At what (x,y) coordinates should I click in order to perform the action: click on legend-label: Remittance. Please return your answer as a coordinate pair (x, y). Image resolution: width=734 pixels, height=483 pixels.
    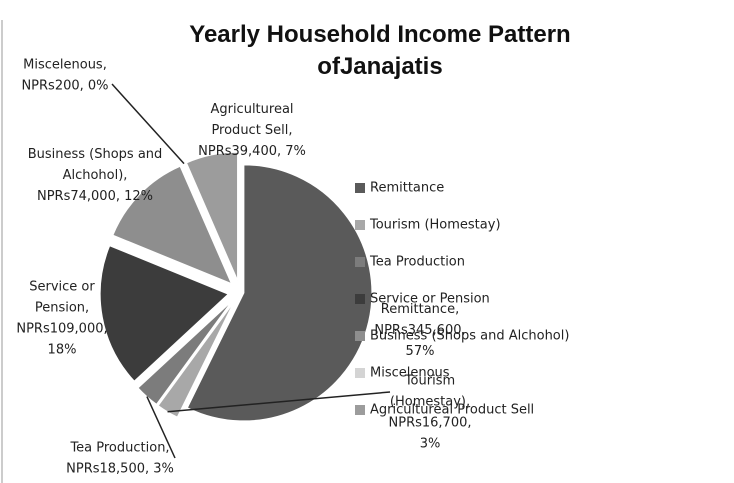
    Looking at the image, I should click on (407, 188).